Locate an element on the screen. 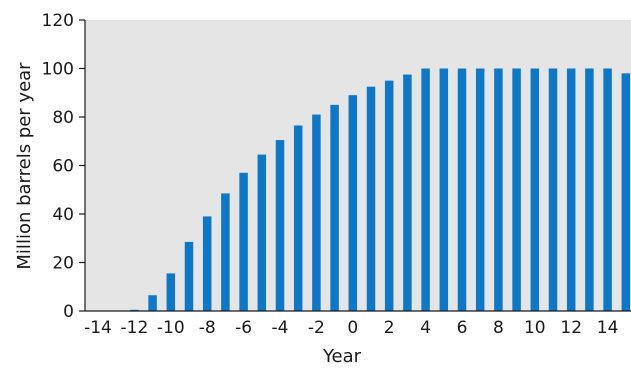 The image size is (631, 368). x-tick-label: 6 is located at coordinates (462, 328).